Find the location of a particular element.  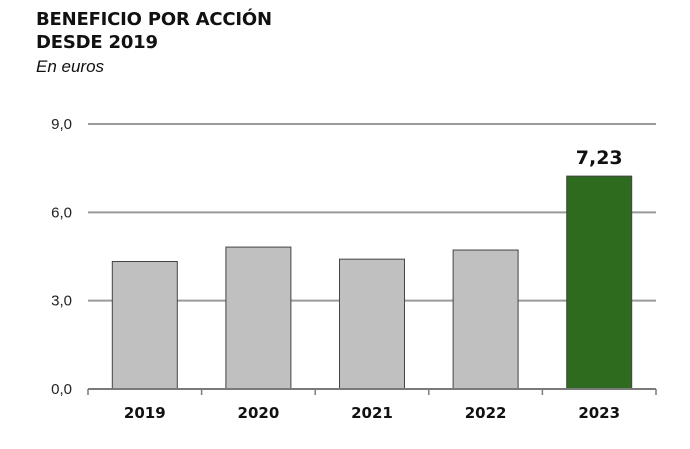

data-label-2023: 7,23 is located at coordinates (599, 158).